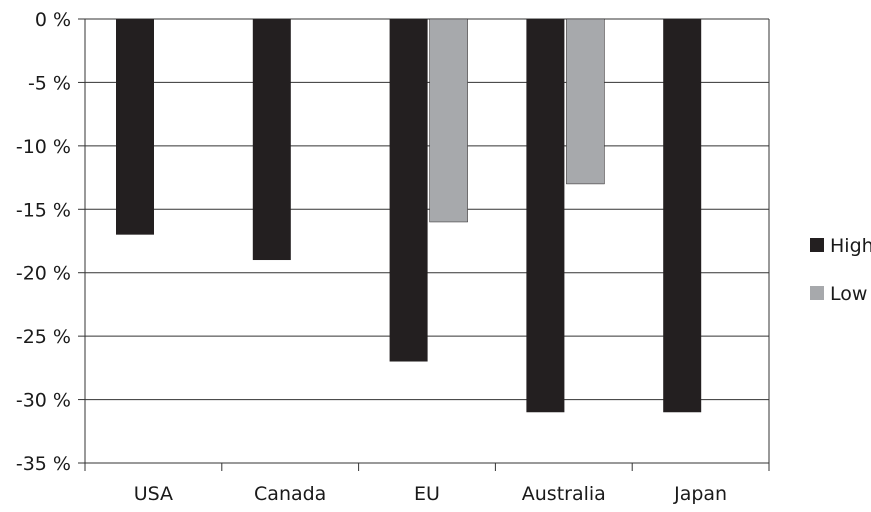  Describe the element at coordinates (271, 140) in the screenshot. I see `bar-high-canada` at that location.